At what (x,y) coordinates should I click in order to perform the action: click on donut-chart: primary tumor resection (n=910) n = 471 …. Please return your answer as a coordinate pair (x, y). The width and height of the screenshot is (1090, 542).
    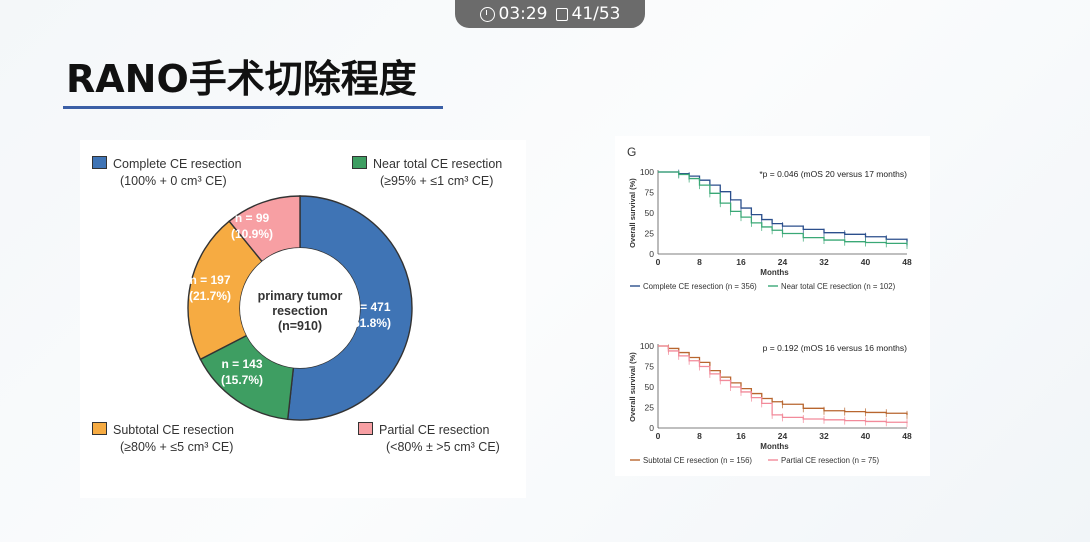
    Looking at the image, I should click on (300, 308).